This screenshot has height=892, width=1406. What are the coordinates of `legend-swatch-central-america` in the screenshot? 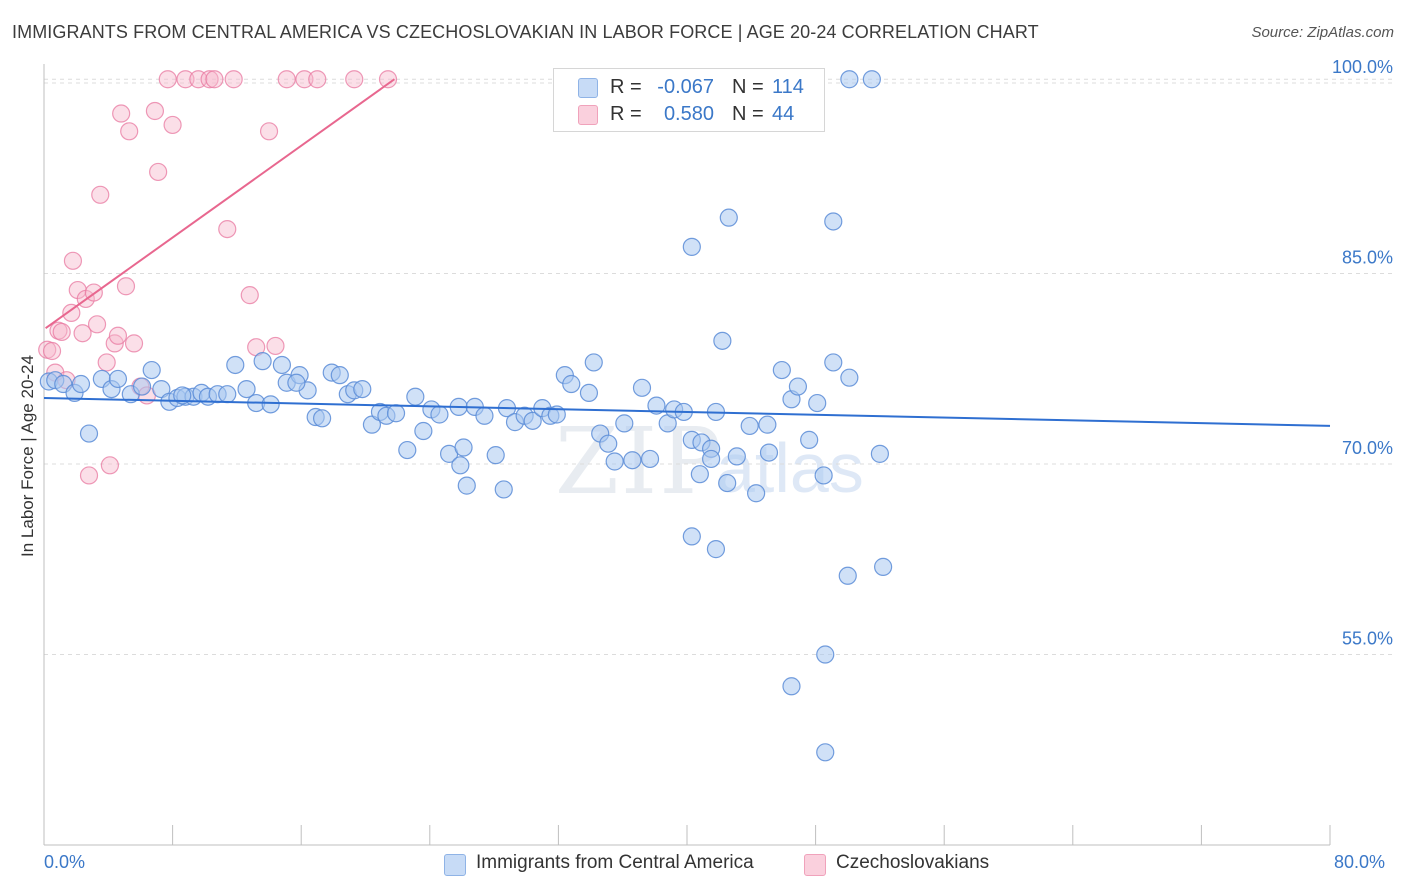 It's located at (588, 88).